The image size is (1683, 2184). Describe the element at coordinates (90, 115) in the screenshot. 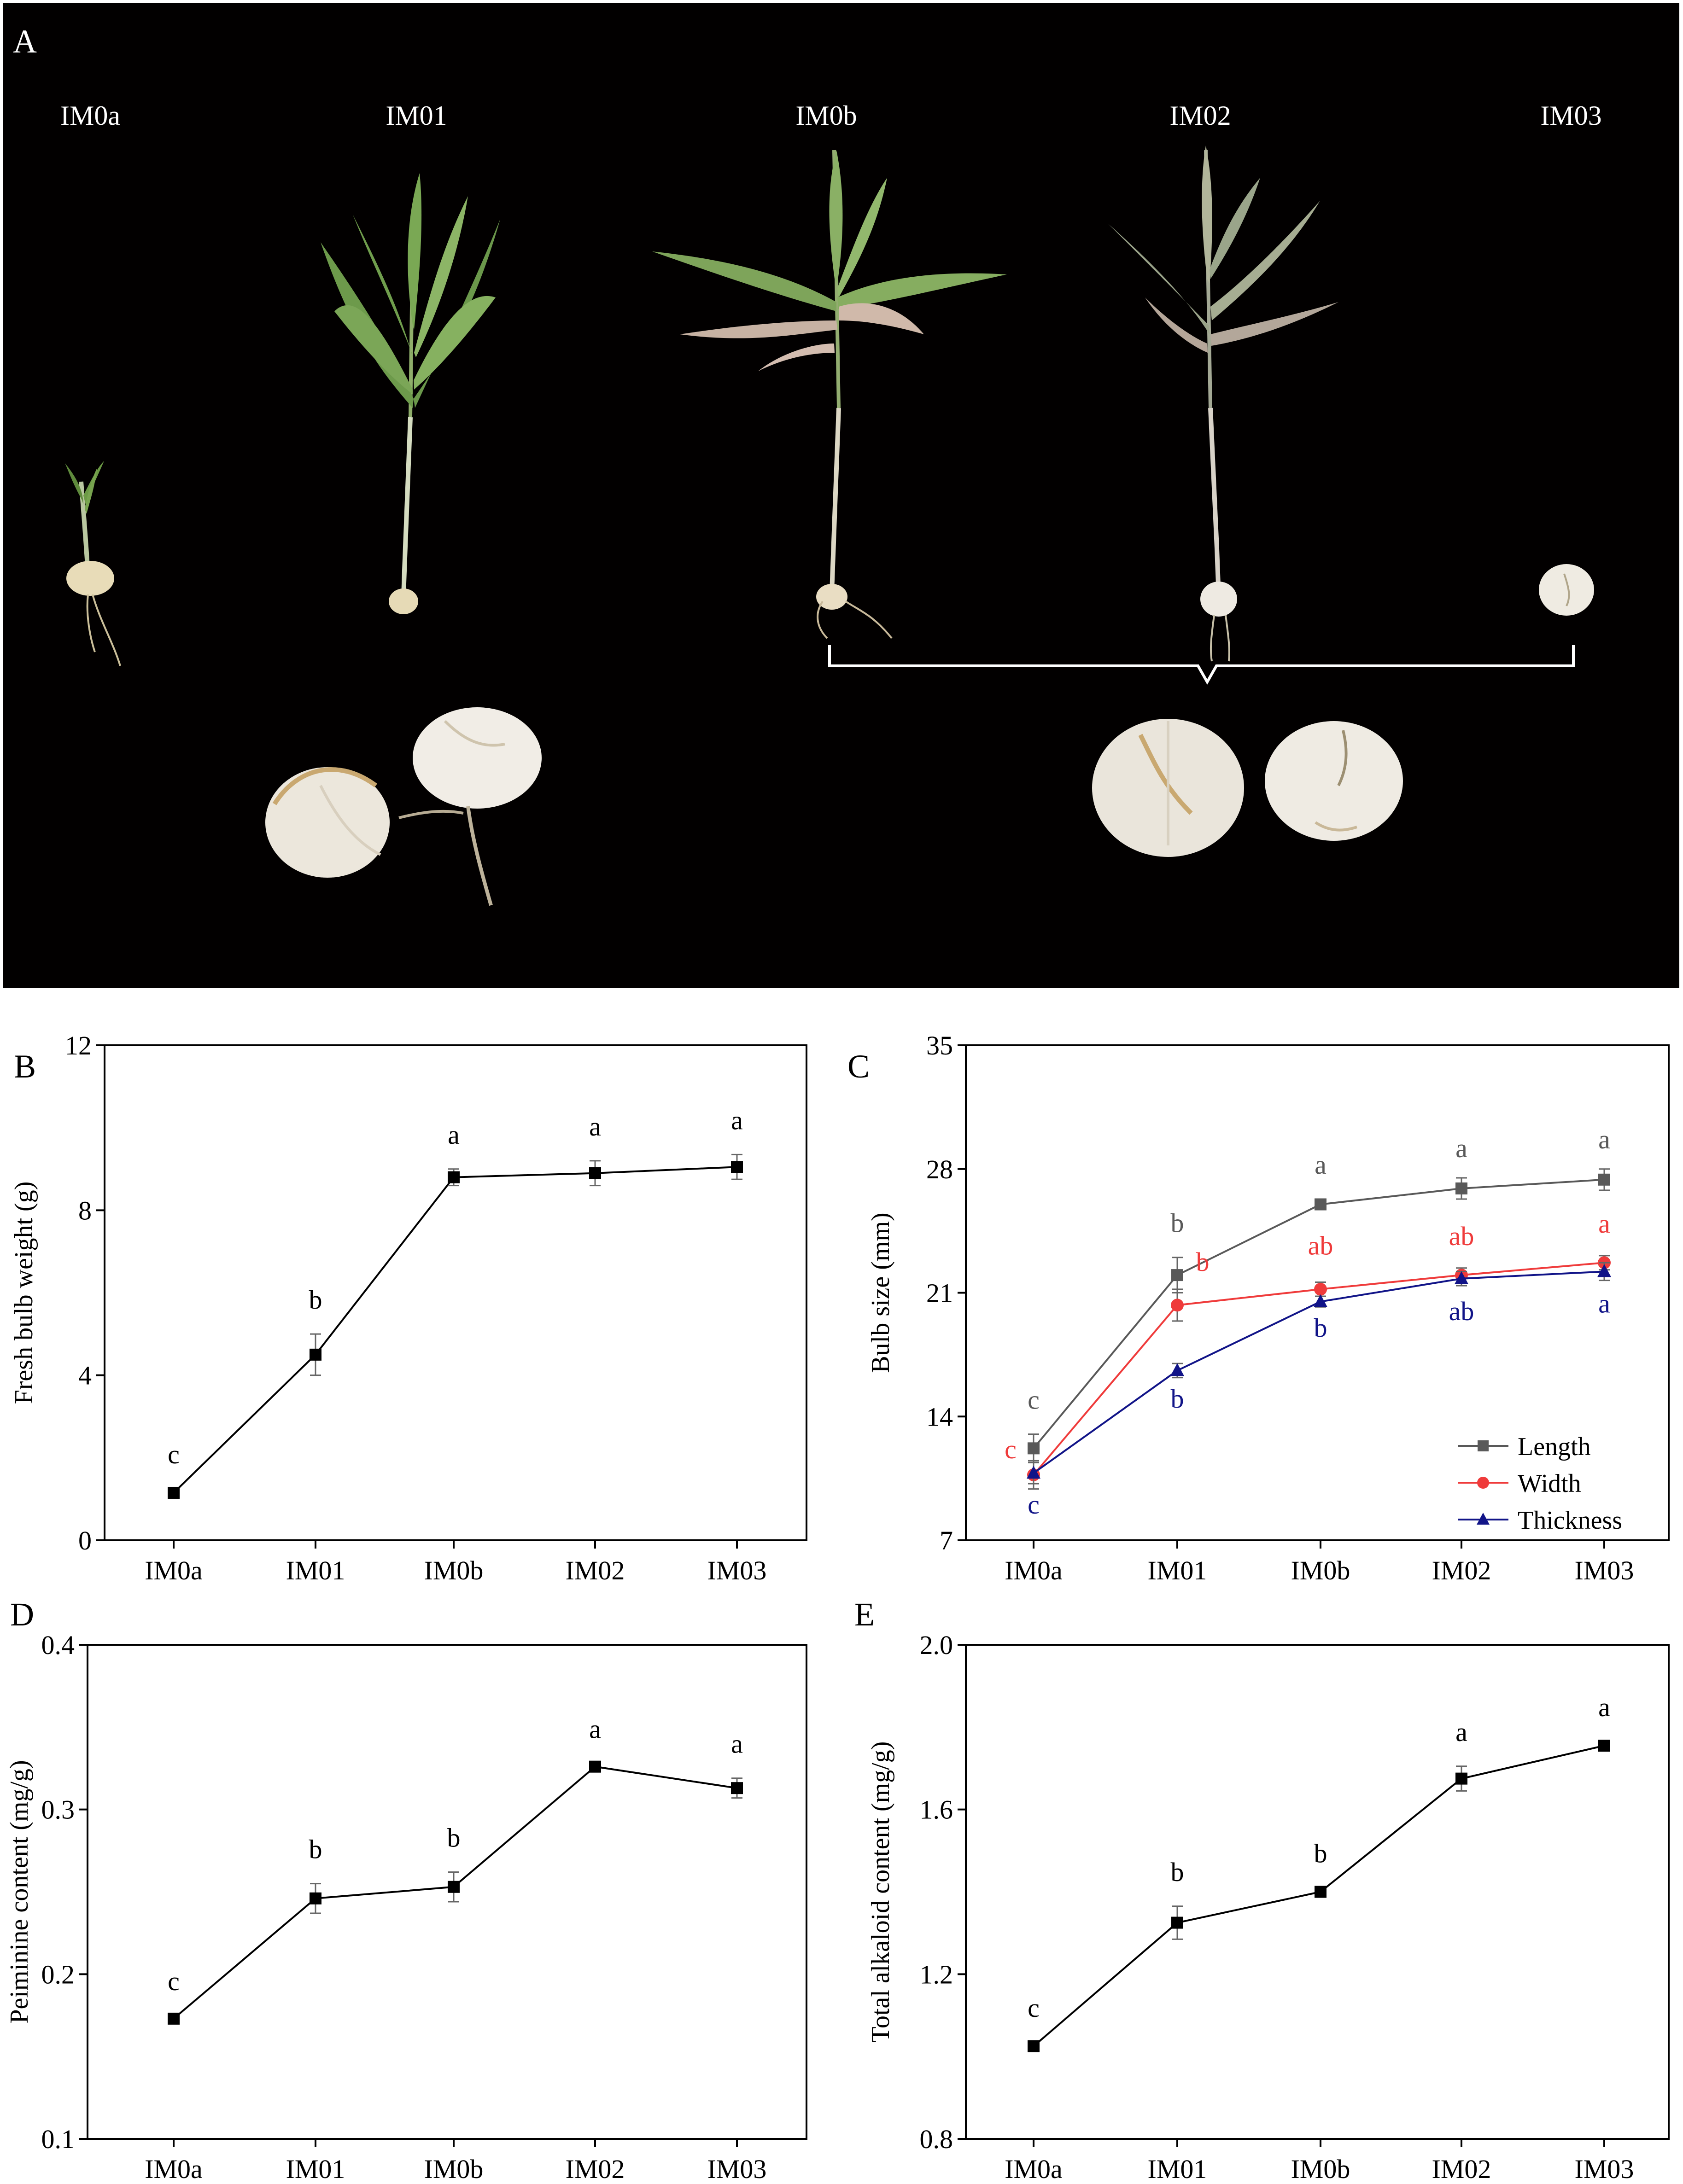

I see `specimen-label: IM0a` at that location.